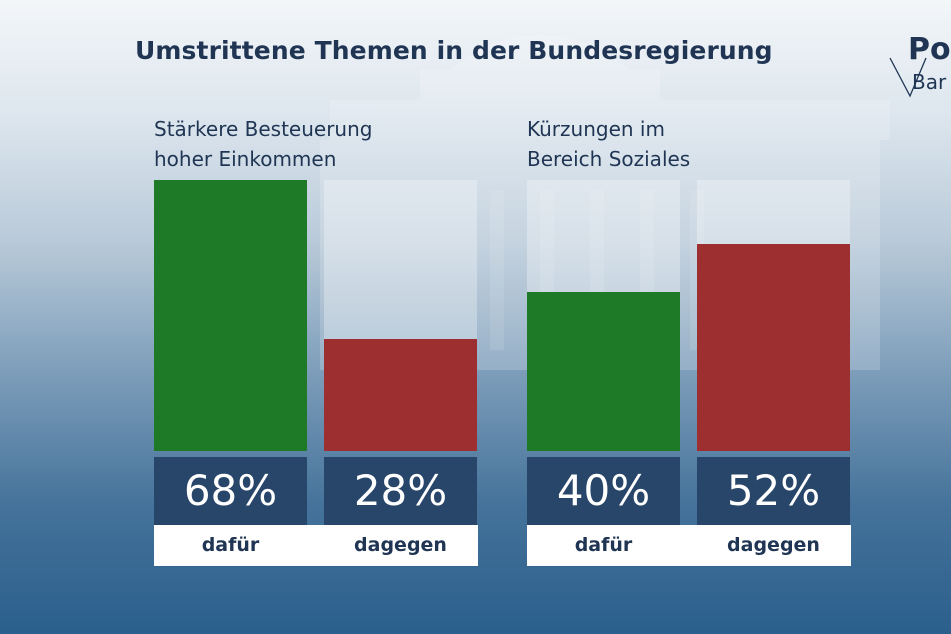  I want to click on brand-logo: Po Bar, so click(918, 65).